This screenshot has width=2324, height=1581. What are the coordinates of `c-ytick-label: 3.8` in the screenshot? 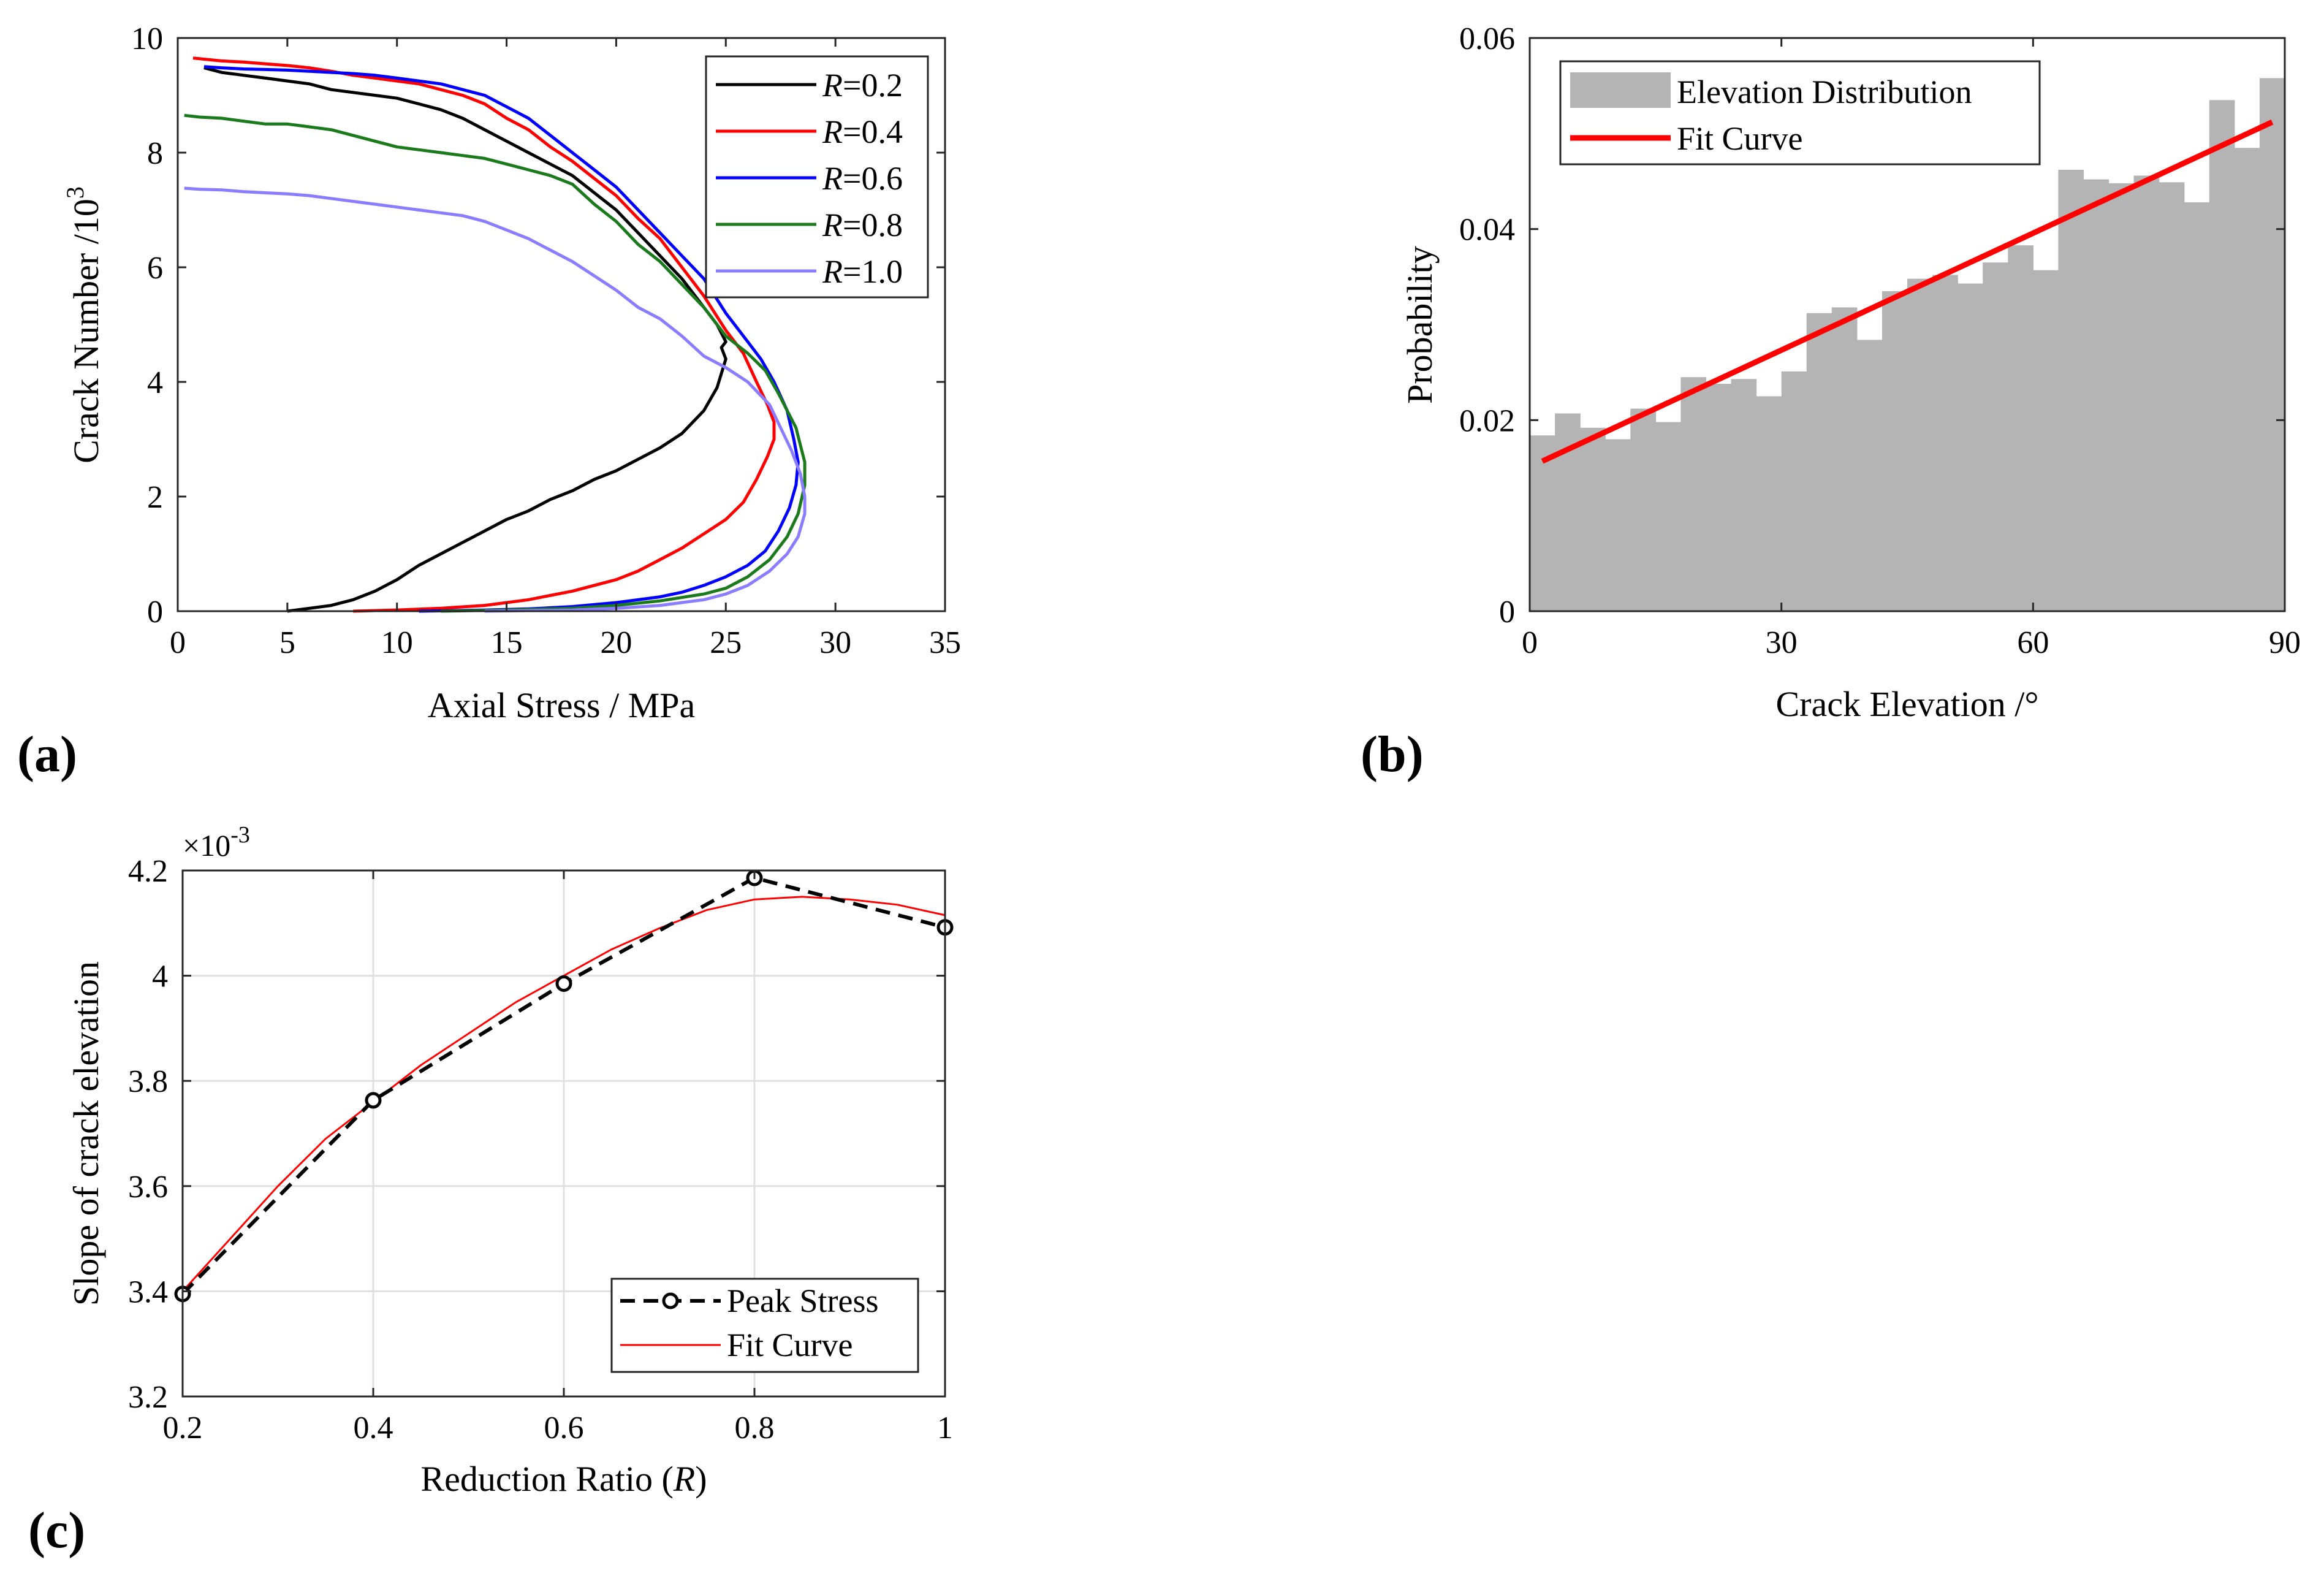 It's located at (148, 1081).